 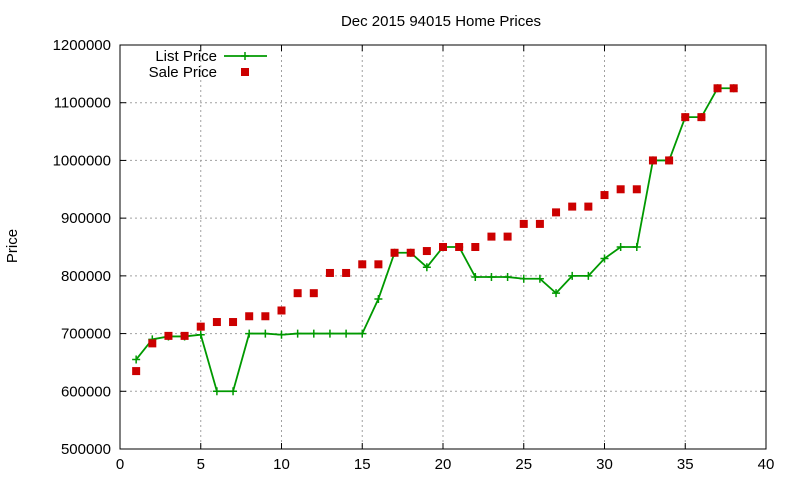 What do you see at coordinates (281, 464) in the screenshot?
I see `x-tick-label: 10` at bounding box center [281, 464].